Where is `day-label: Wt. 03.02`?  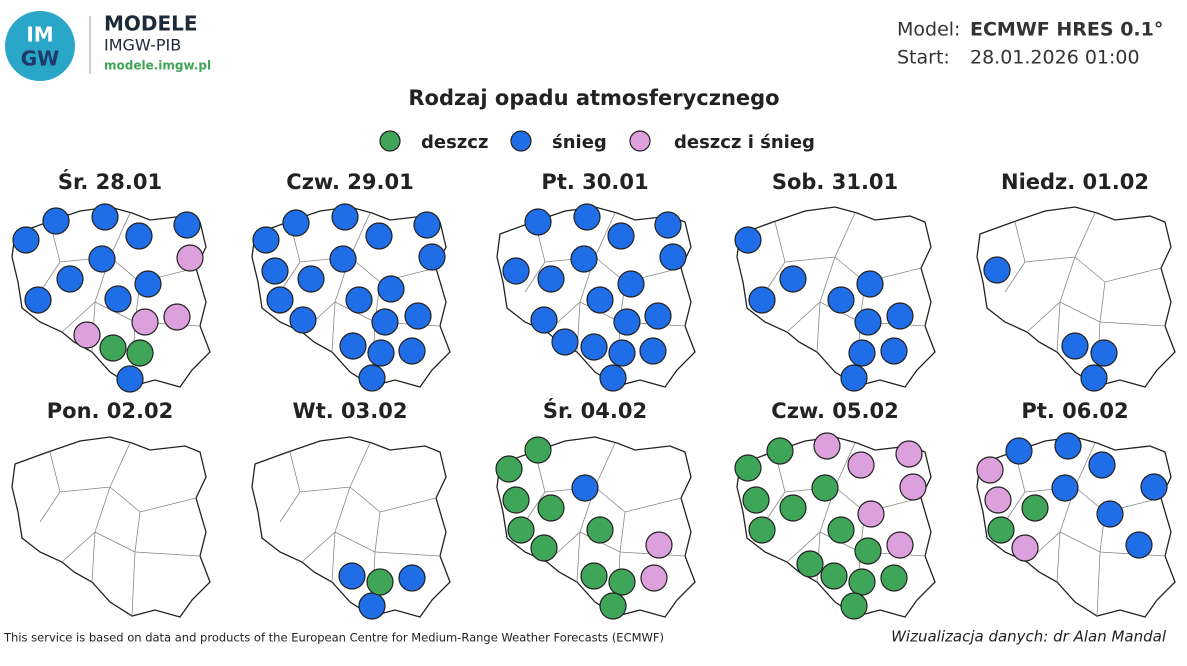 day-label: Wt. 03.02 is located at coordinates (350, 411).